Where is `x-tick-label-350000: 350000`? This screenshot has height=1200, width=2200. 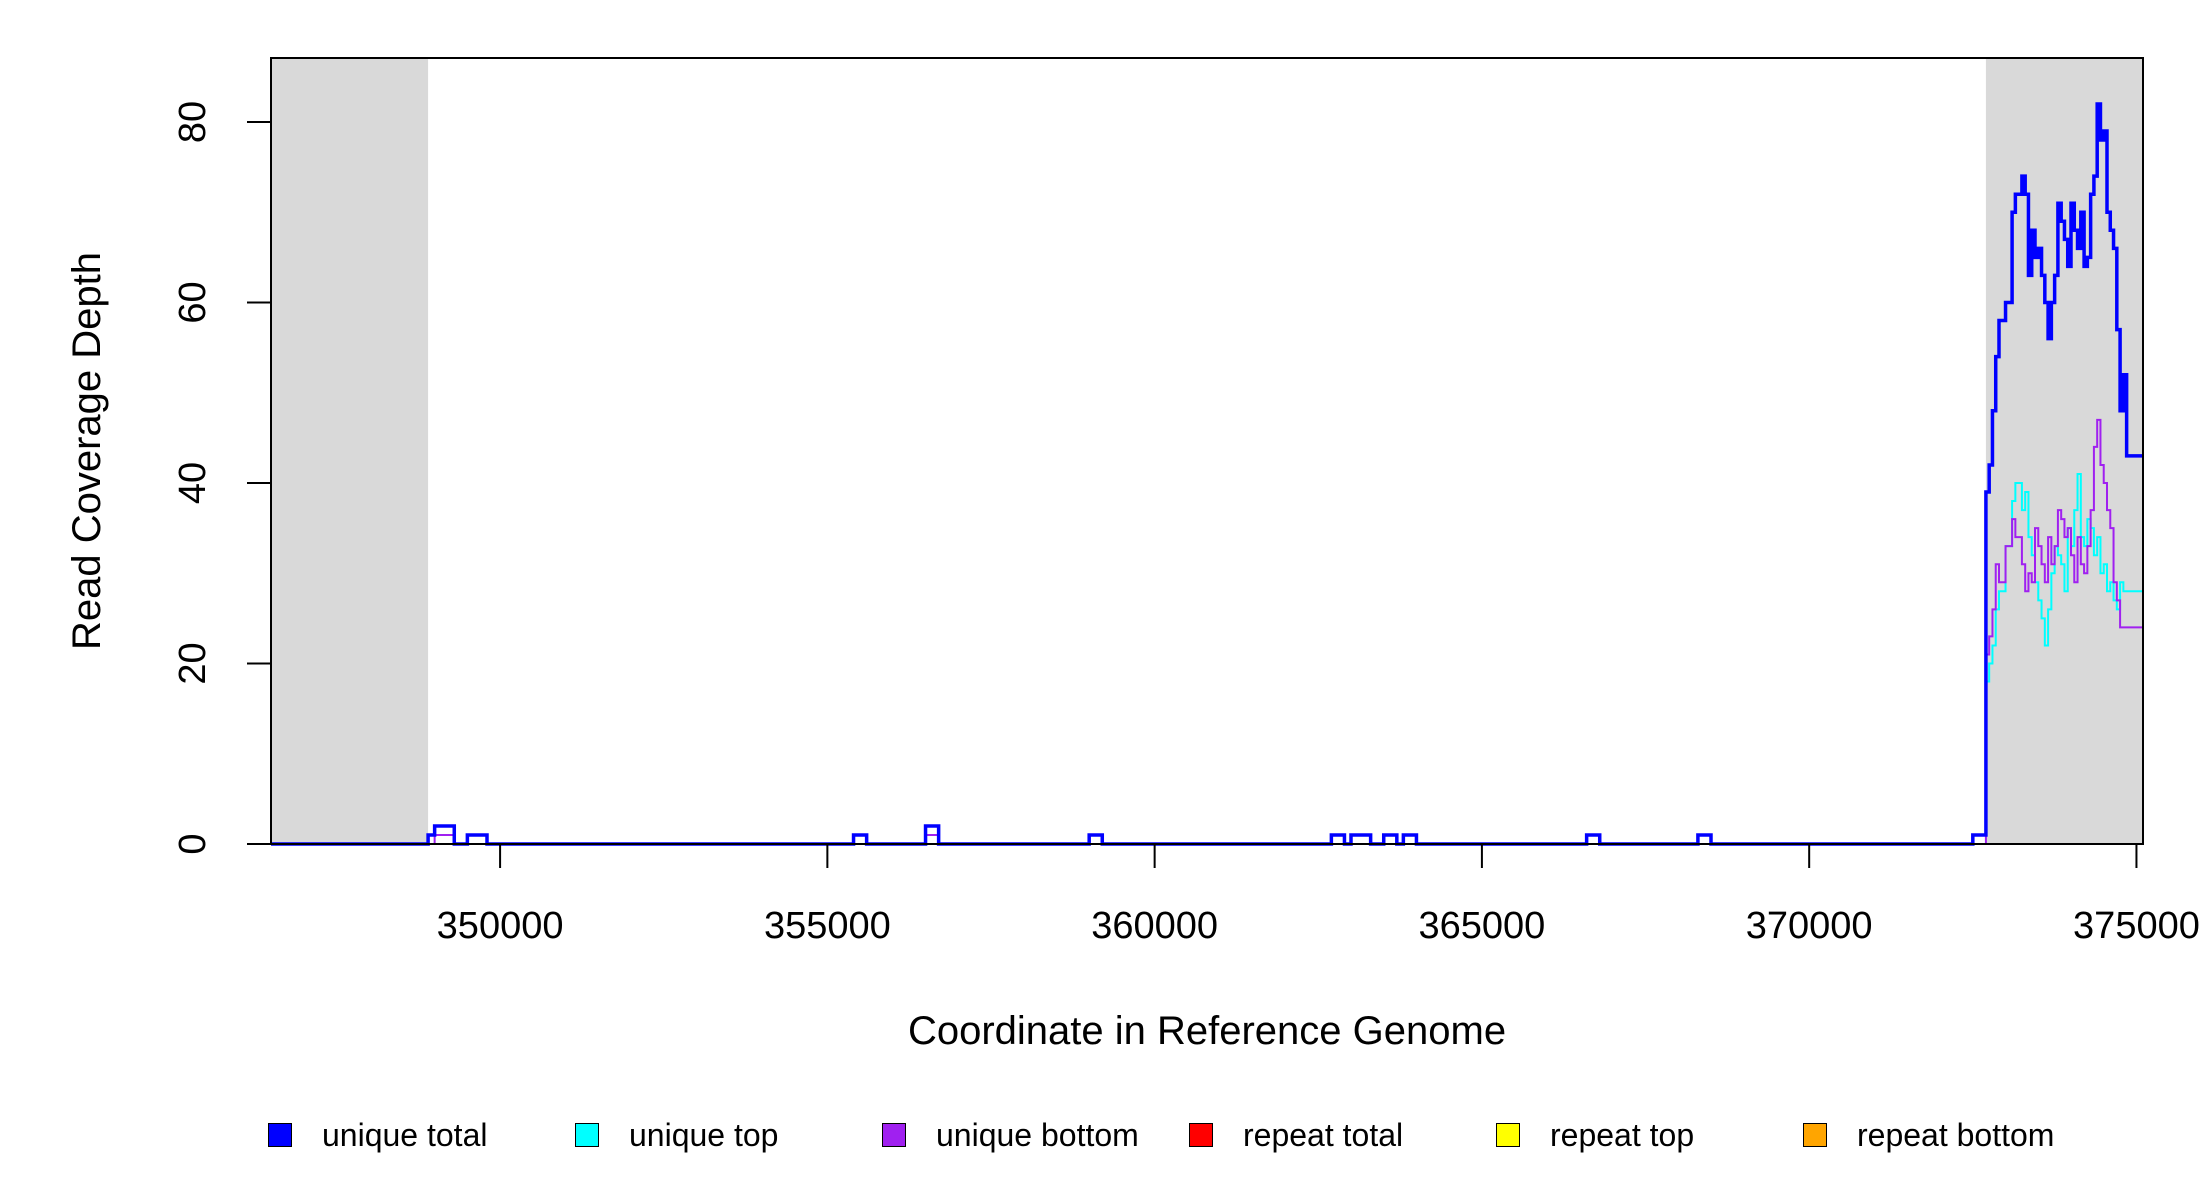
x-tick-label-350000: 350000 is located at coordinates (500, 926).